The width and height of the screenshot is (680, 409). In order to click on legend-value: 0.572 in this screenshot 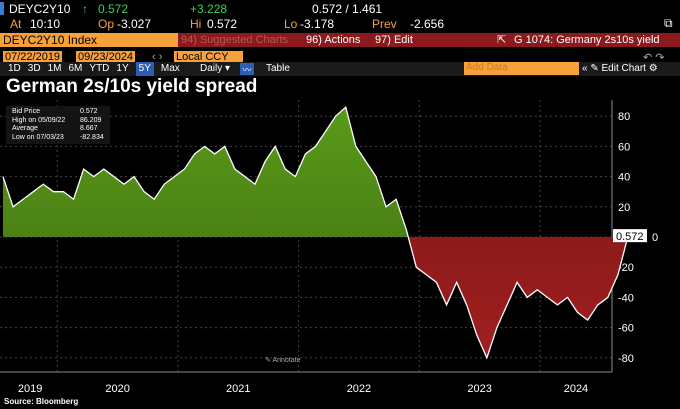, I will do `click(89, 111)`.